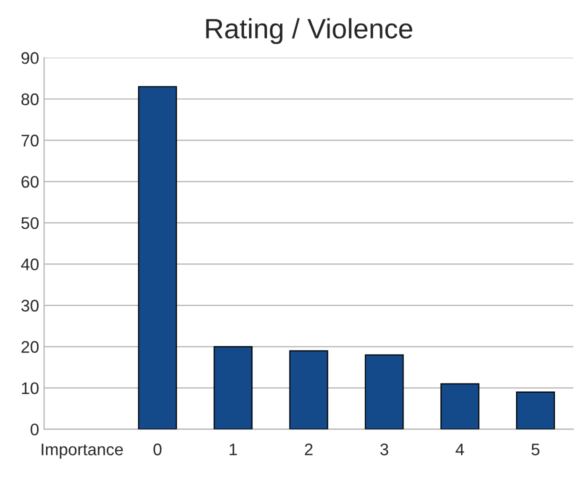 Image resolution: width=588 pixels, height=502 pixels. Describe the element at coordinates (309, 31) in the screenshot. I see `chart-title: Rating / Violence` at that location.